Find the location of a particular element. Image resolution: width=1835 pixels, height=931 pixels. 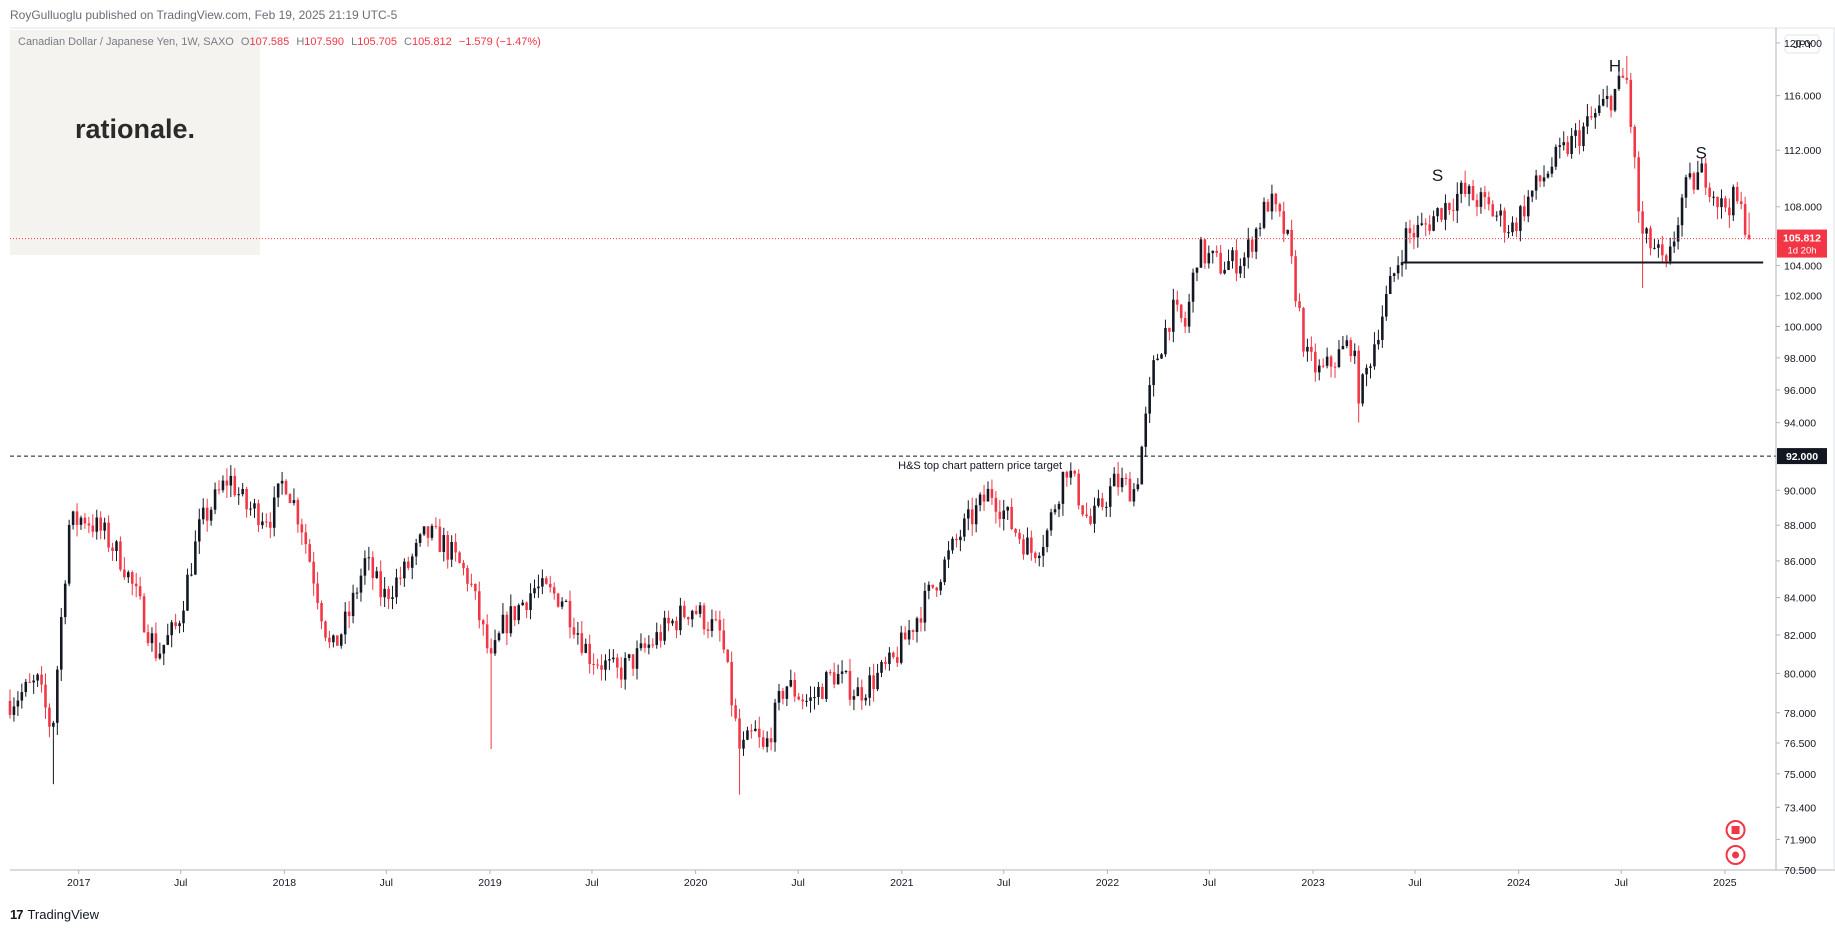

y-tick-label: 82.000 is located at coordinates (1800, 636).